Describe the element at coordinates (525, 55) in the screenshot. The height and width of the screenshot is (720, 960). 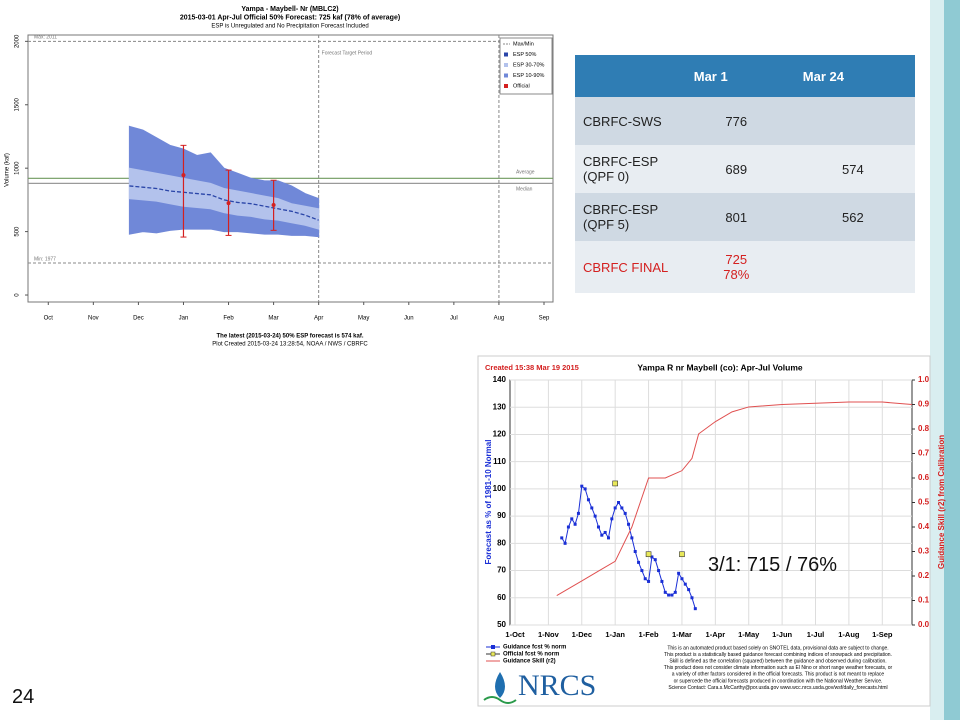
I see `legend-label: ESP 50%` at that location.